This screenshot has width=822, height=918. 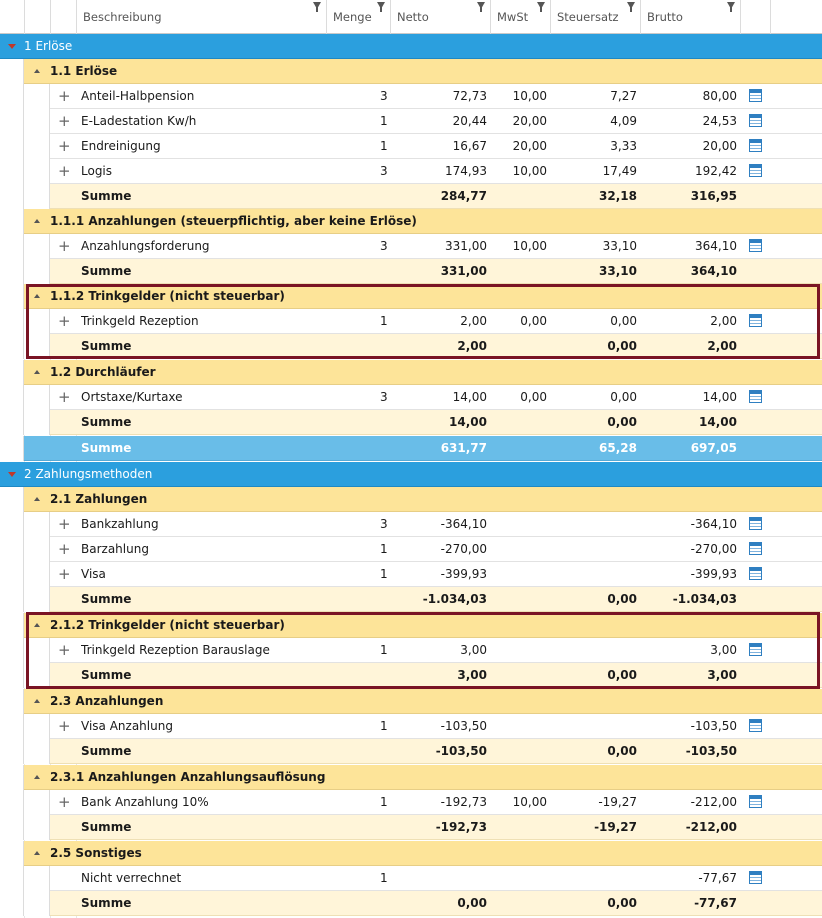 I want to click on header-brutto: Brutto, so click(x=690, y=17).